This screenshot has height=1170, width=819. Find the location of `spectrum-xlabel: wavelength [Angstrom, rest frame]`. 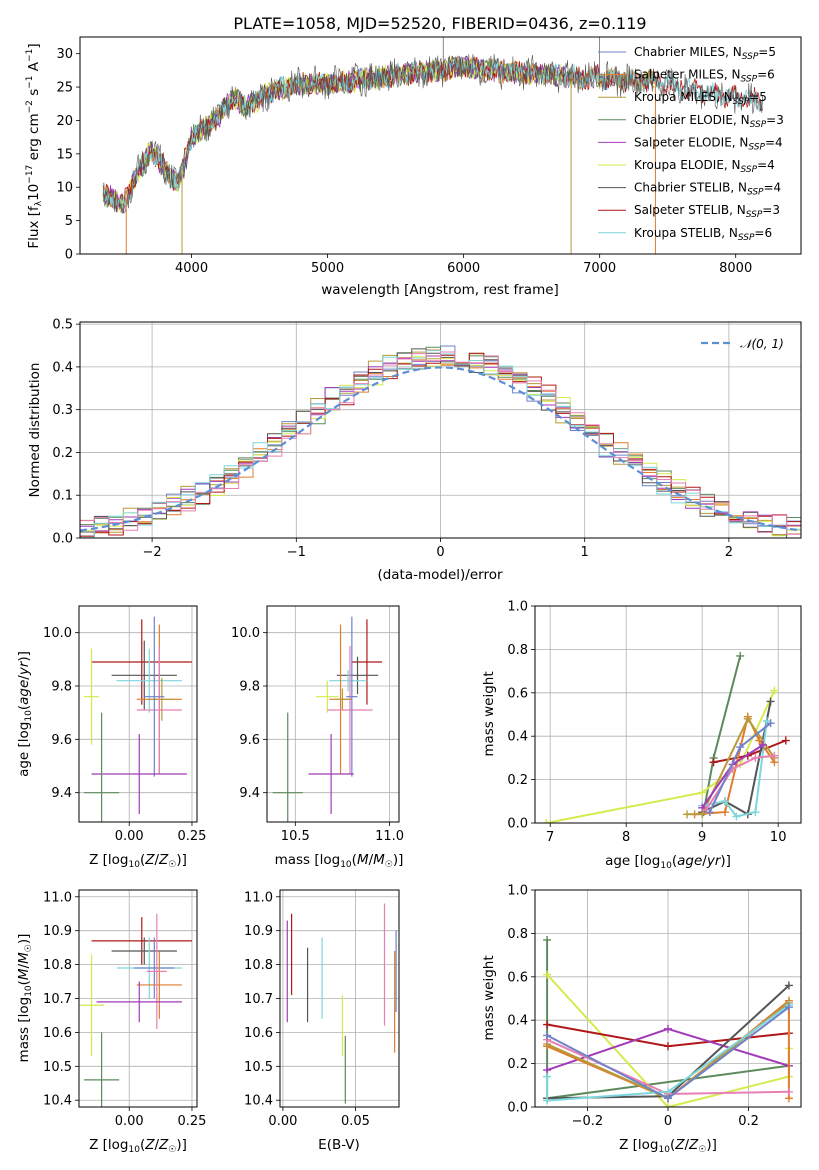

spectrum-xlabel: wavelength [Angstrom, rest frame] is located at coordinates (440, 290).